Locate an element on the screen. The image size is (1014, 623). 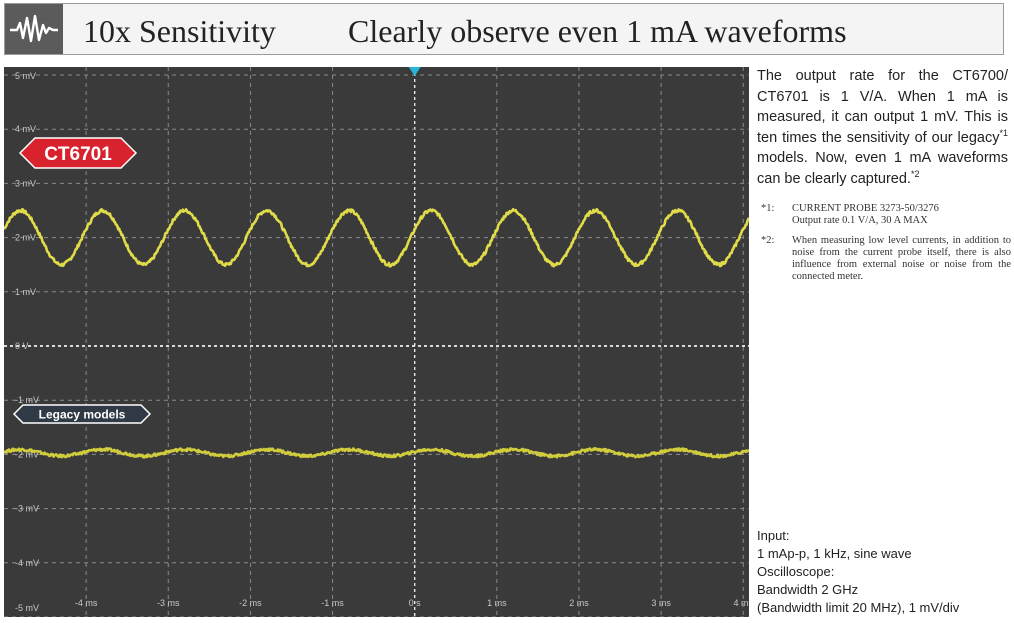
series-badge-legacy is located at coordinates (82, 414).